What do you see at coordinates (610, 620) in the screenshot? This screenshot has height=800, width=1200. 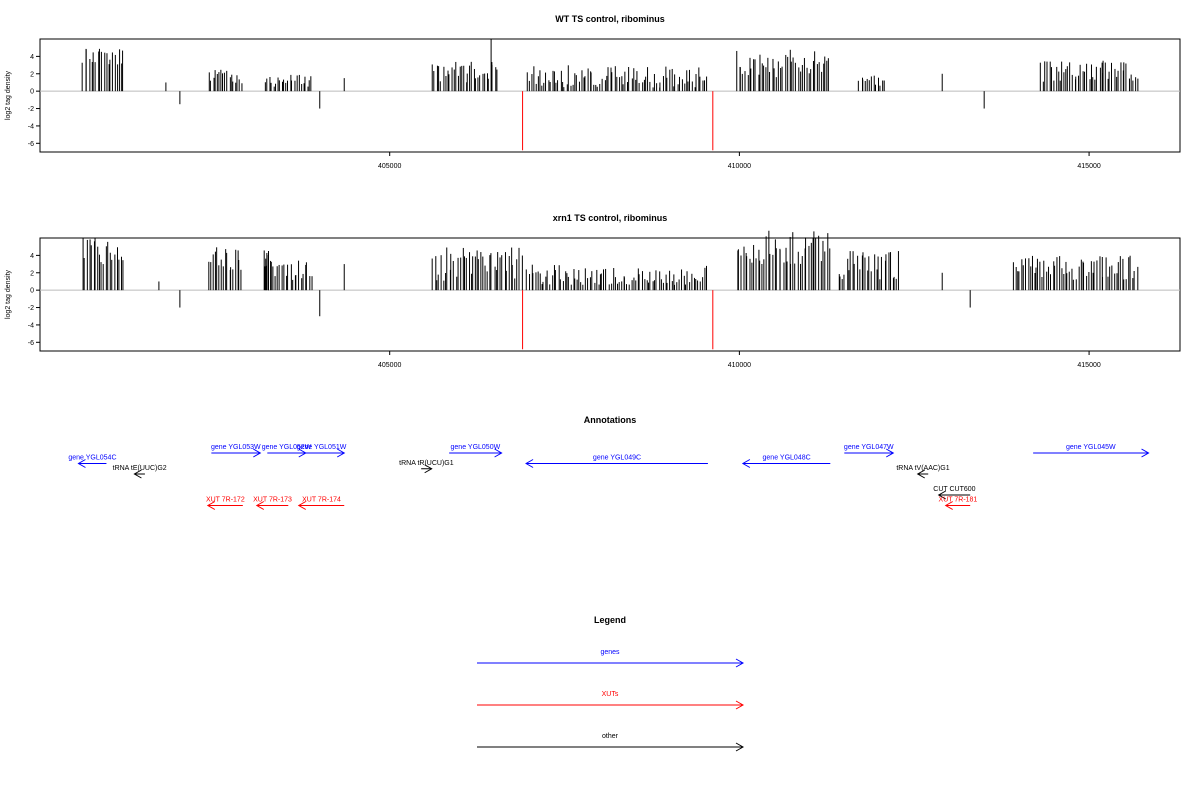 I see `legend-title: Legend` at bounding box center [610, 620].